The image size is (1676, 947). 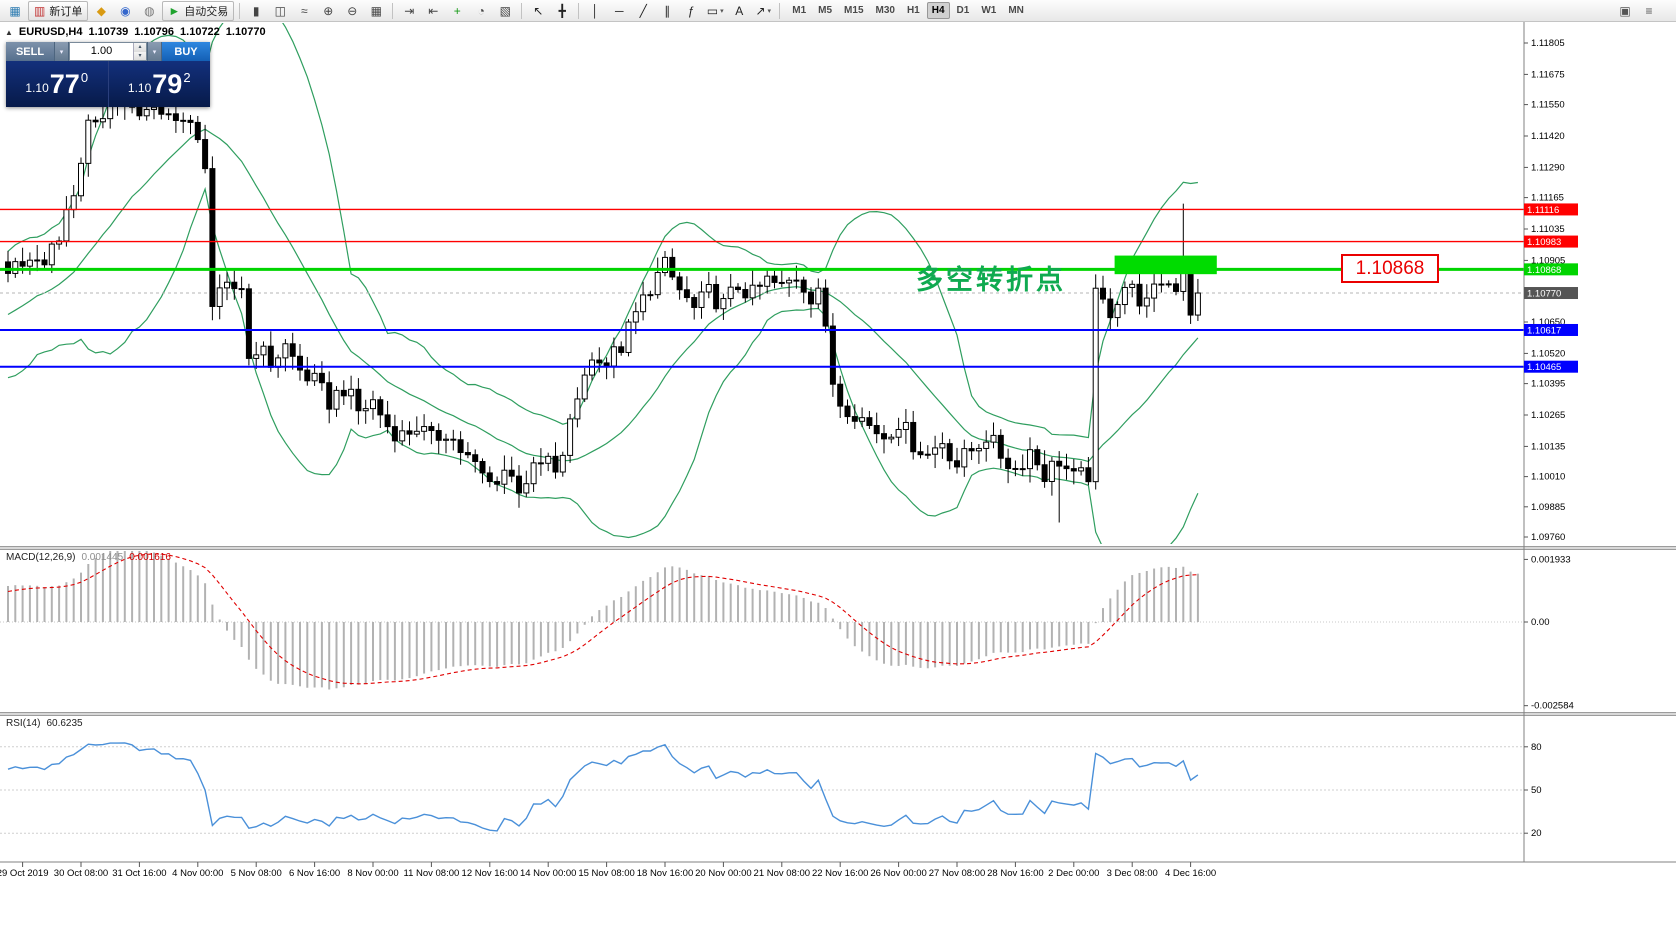 What do you see at coordinates (854, 10) in the screenshot?
I see `timeframe-m15: M15` at bounding box center [854, 10].